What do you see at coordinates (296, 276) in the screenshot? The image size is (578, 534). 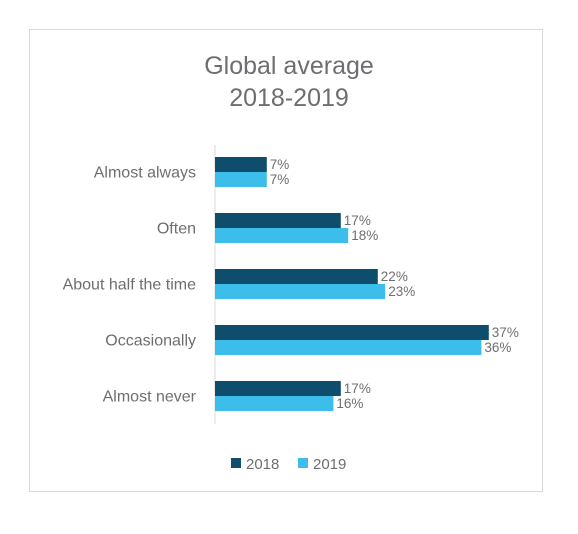 I see `bar-2018-about-half-the-time` at bounding box center [296, 276].